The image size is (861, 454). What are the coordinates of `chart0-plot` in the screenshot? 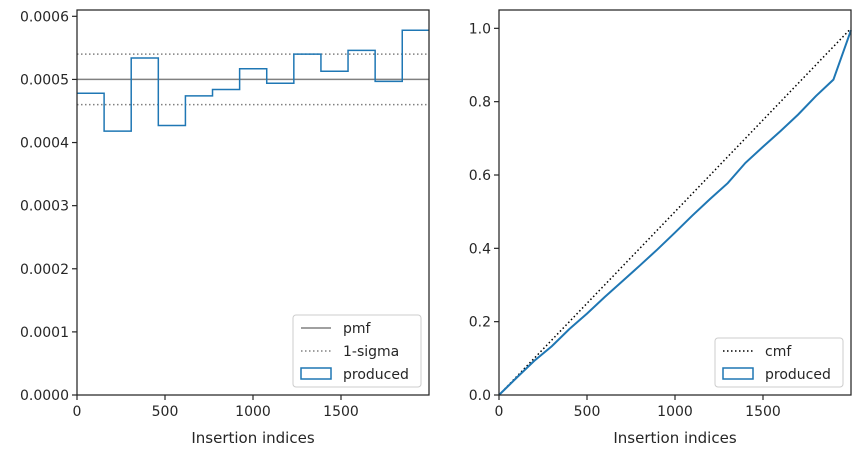 It's located at (253, 80).